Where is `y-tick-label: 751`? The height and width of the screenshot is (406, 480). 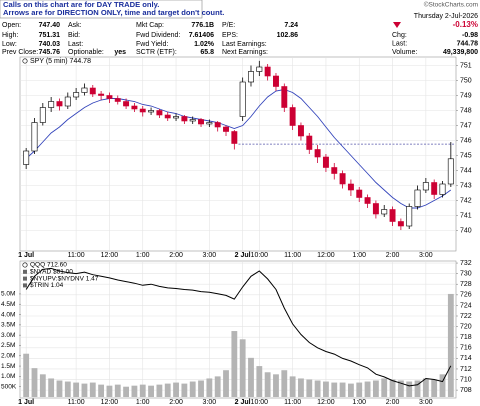 y-tick-label: 751 is located at coordinates (466, 65).